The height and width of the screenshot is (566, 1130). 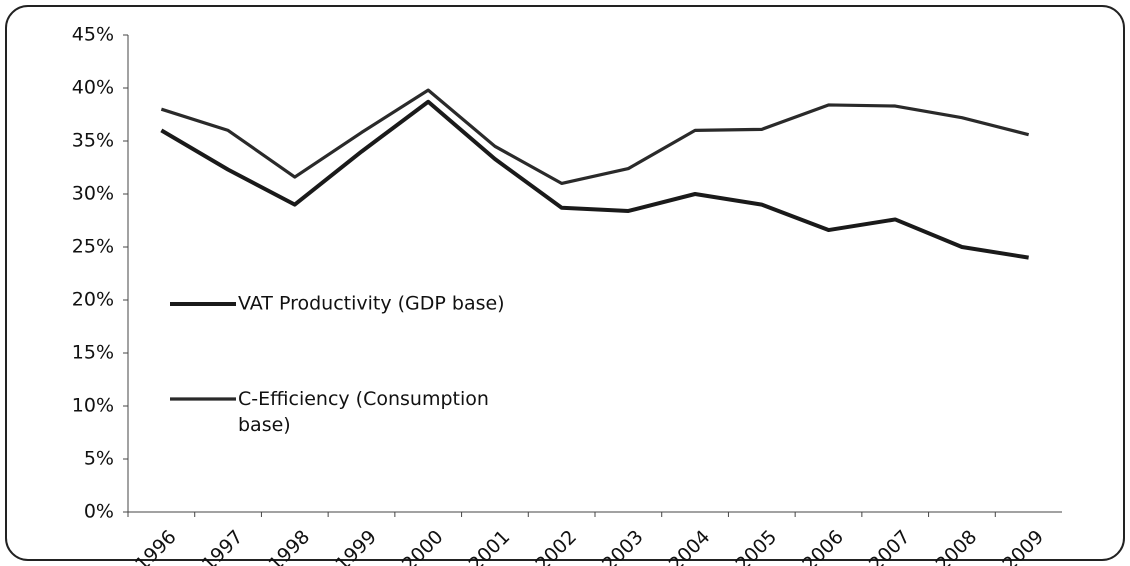 I want to click on legend-label-line: base), so click(x=264, y=425).